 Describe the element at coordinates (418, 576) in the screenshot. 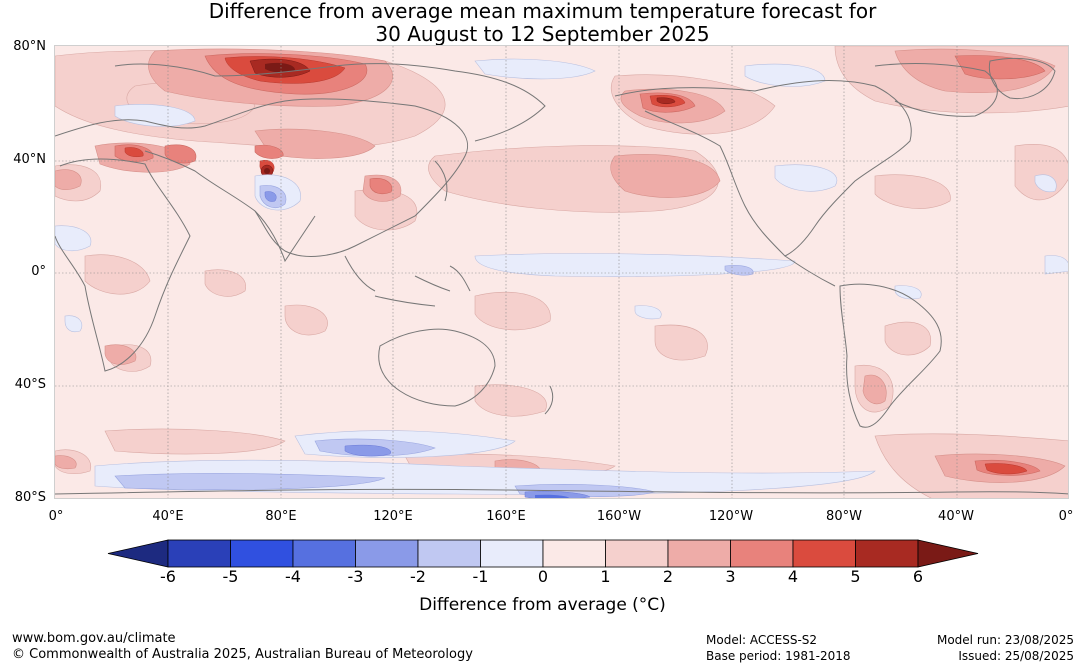

I see `colorbar-tick: -2` at that location.